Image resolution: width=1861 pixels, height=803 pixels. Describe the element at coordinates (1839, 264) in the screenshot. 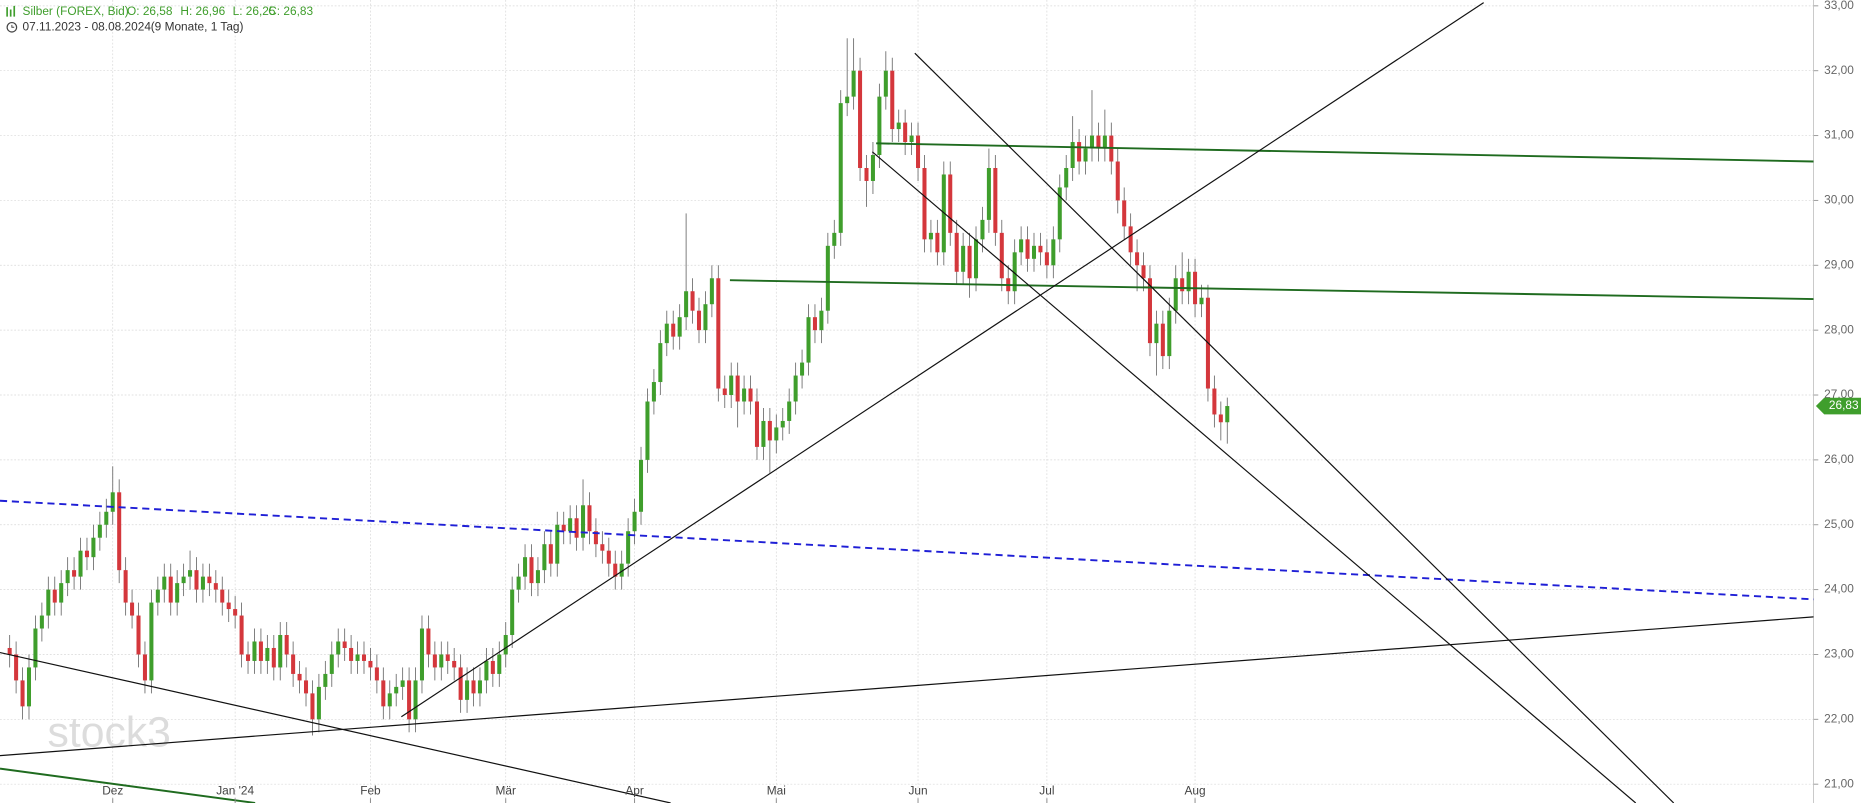

I see `y-tick-label: 29,00` at that location.